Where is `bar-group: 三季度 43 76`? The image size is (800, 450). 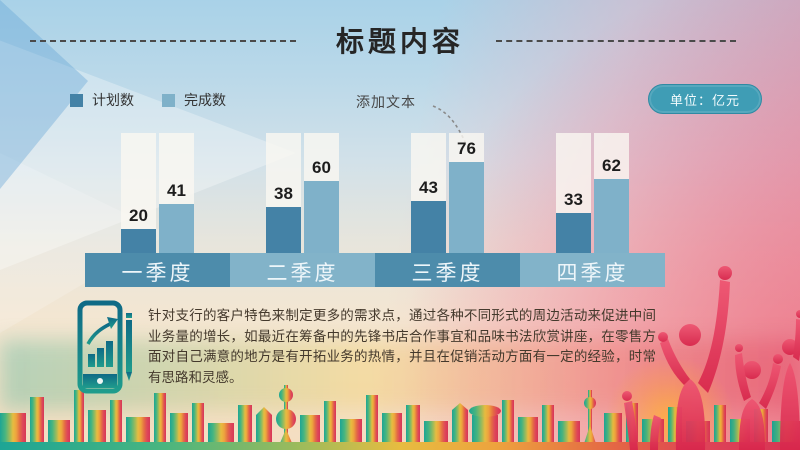
bar-group: 三季度 43 76 is located at coordinates (447, 210).